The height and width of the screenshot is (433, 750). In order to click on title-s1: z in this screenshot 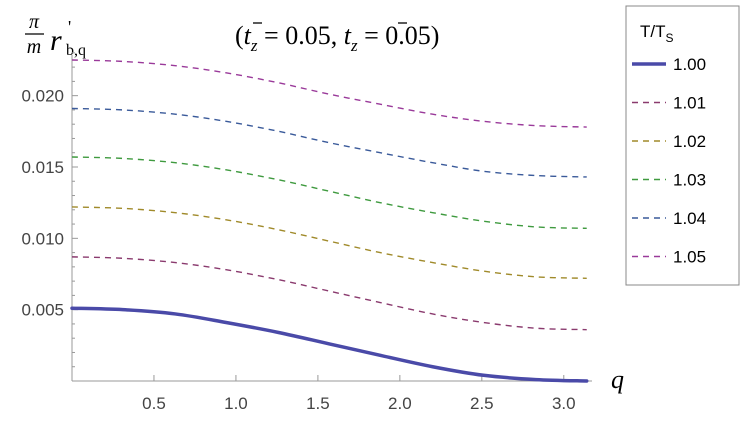, I will do `click(254, 45)`.